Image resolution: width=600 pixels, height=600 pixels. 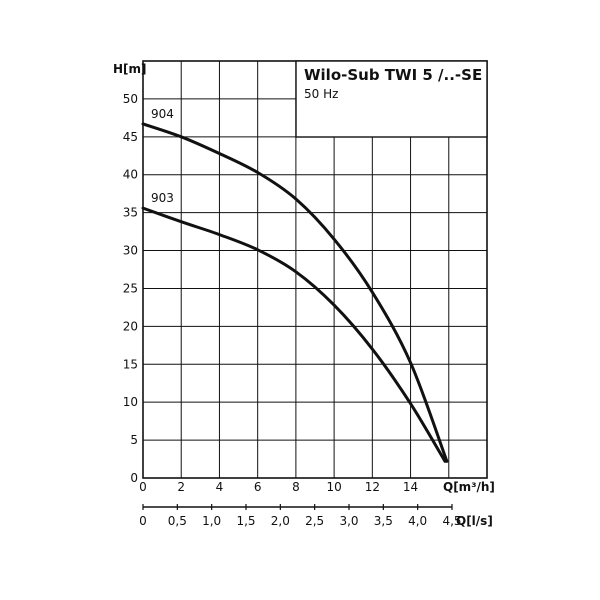 What do you see at coordinates (469, 487) in the screenshot?
I see `x-axis-label: Q[m³/h]` at bounding box center [469, 487].